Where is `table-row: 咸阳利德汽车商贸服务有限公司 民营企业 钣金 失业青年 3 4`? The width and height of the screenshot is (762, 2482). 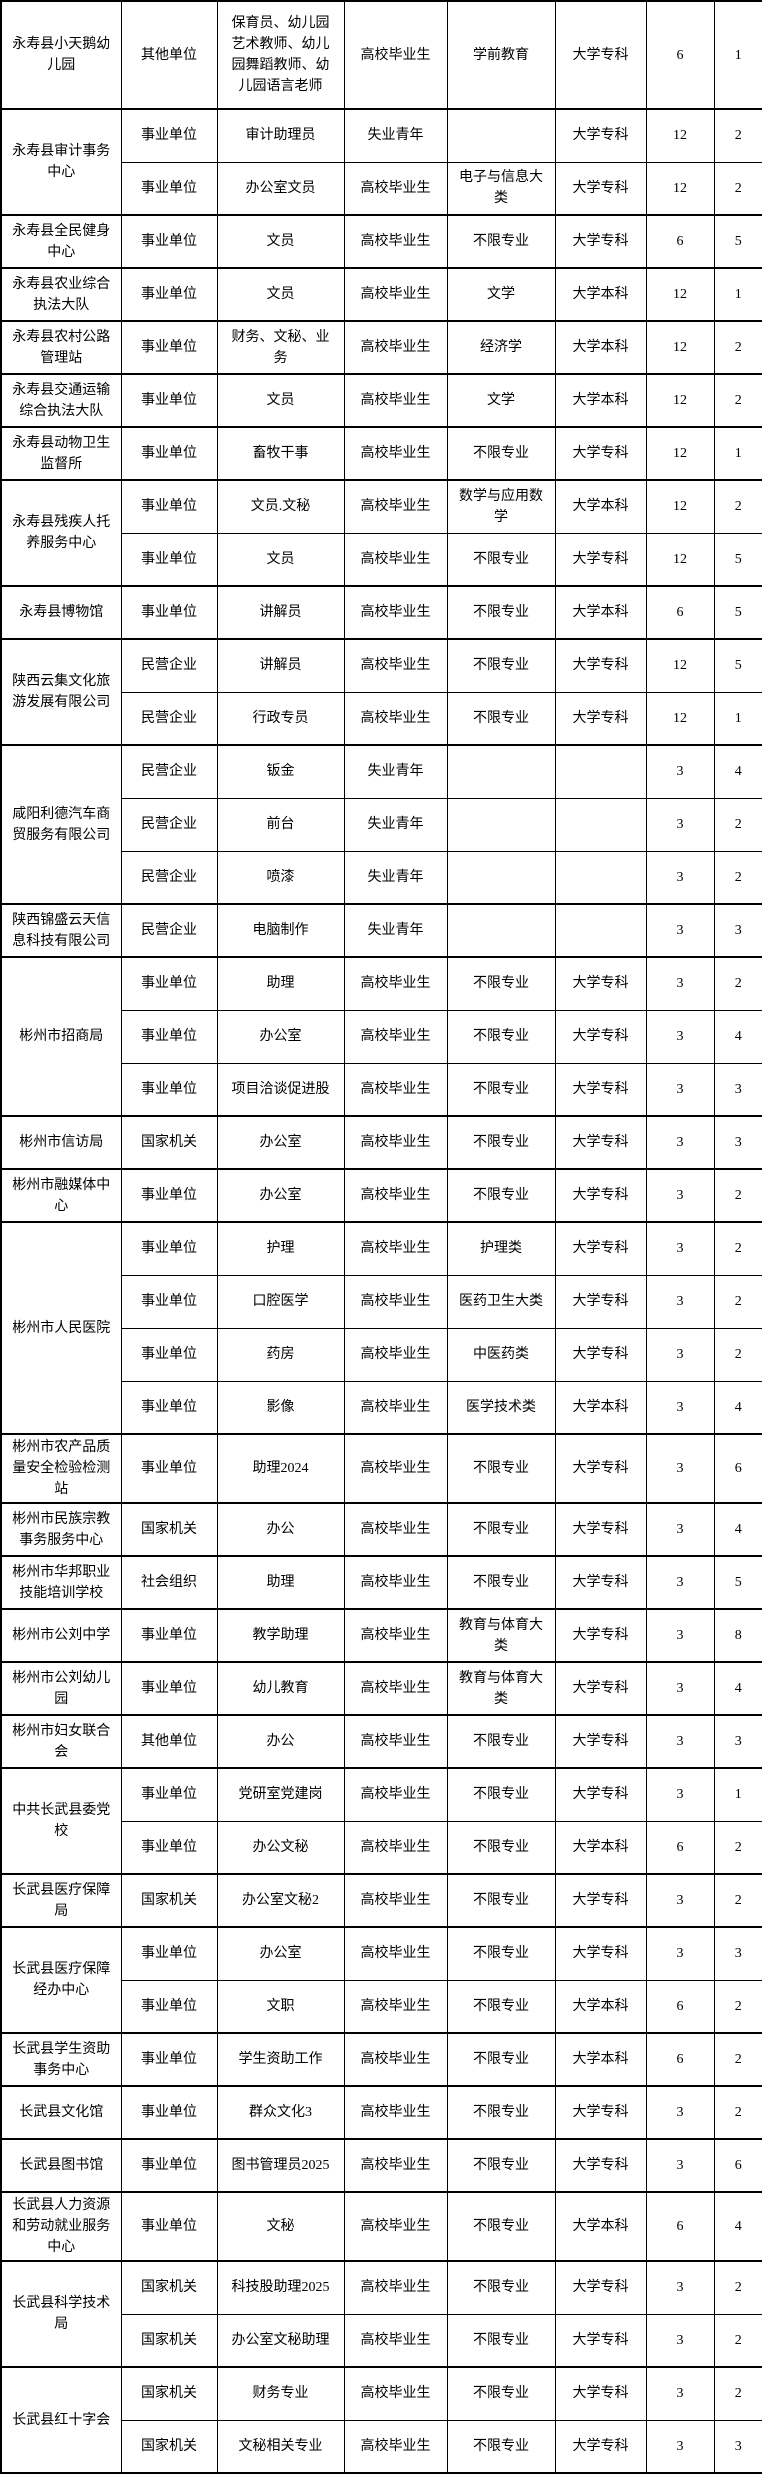 table-row: 咸阳利德汽车商贸服务有限公司 民营企业 钣金 失业青年 3 4 is located at coordinates (381, 824).